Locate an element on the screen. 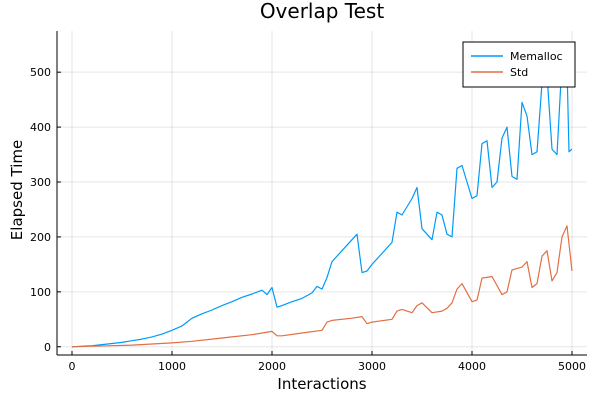 The height and width of the screenshot is (400, 600). y-tick-label: 300 is located at coordinates (40, 182).